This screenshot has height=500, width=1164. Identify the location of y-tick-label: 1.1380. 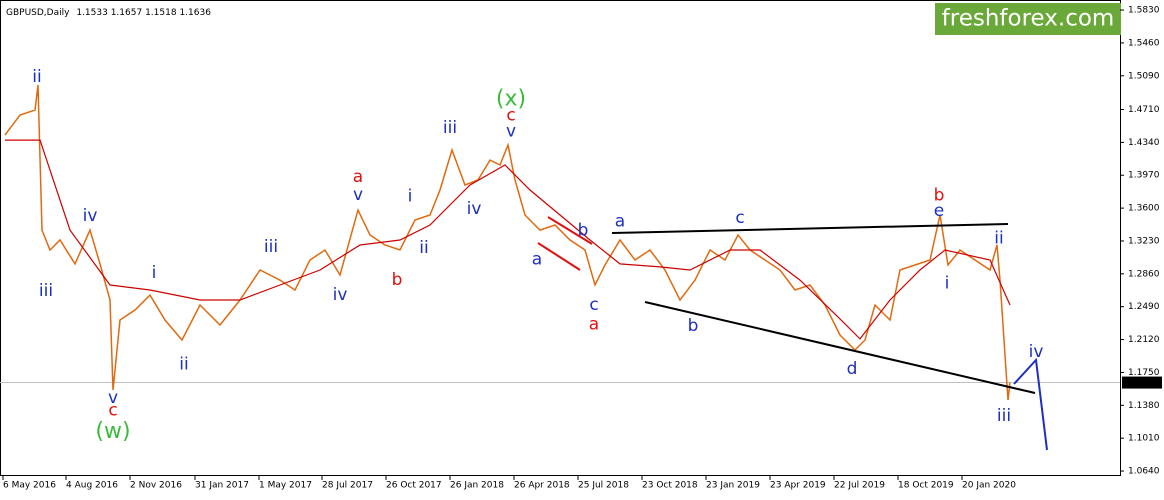
(1144, 406).